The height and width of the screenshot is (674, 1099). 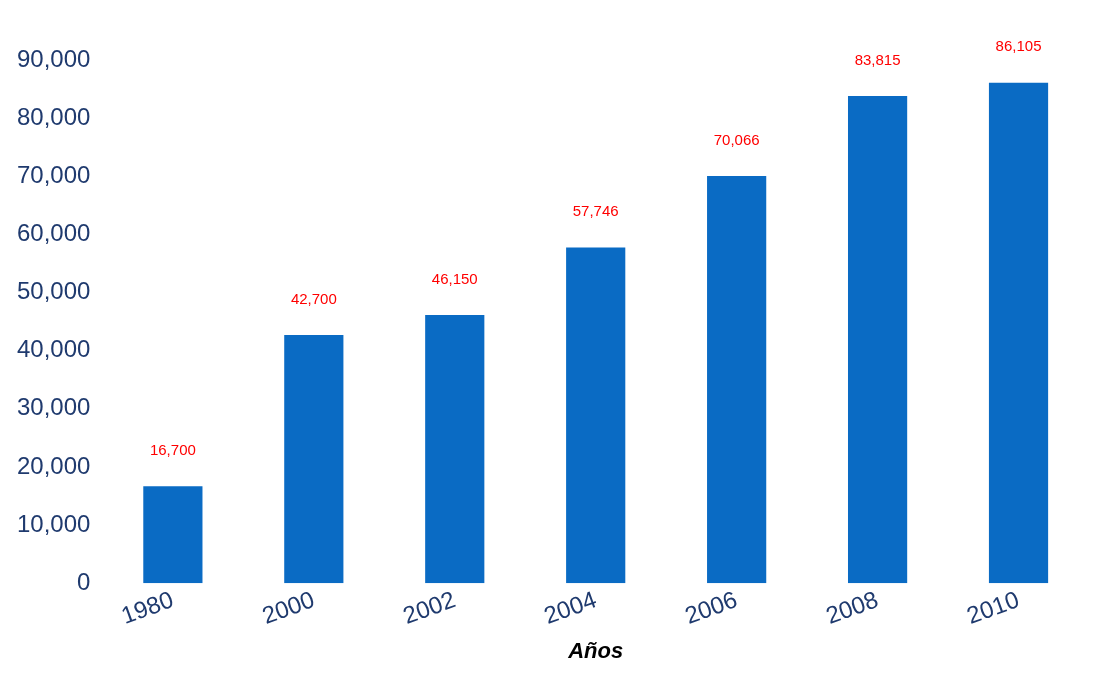 I want to click on x-tick-label: 2004, so click(x=570, y=607).